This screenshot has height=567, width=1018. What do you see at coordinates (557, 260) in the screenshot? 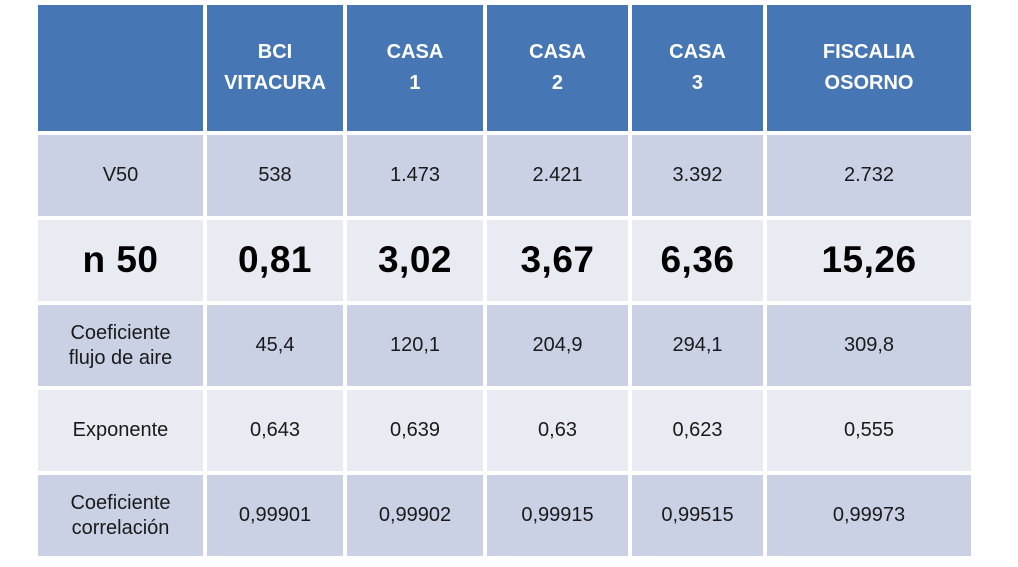
I see `table-cell: 3,67` at bounding box center [557, 260].